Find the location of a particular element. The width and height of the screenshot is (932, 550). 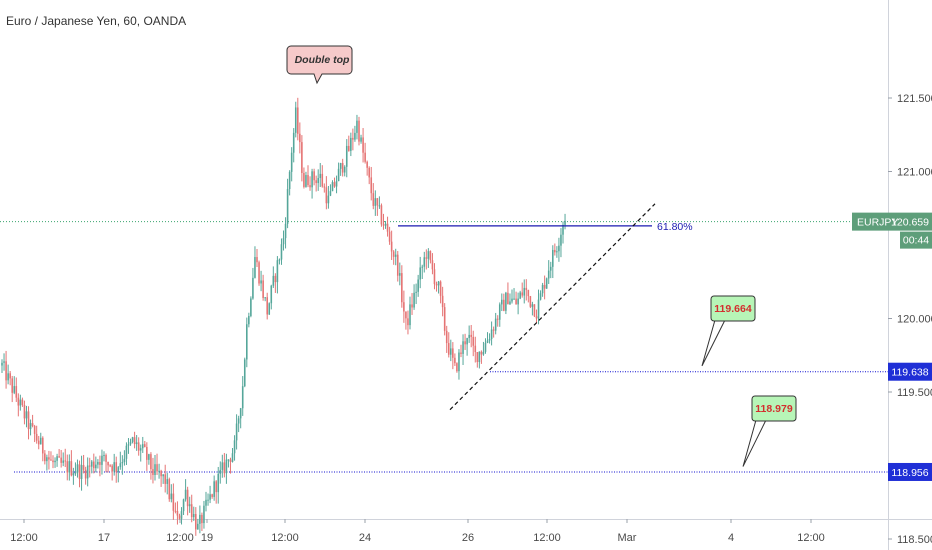

y-tick-label: 121.500 is located at coordinates (914, 99).